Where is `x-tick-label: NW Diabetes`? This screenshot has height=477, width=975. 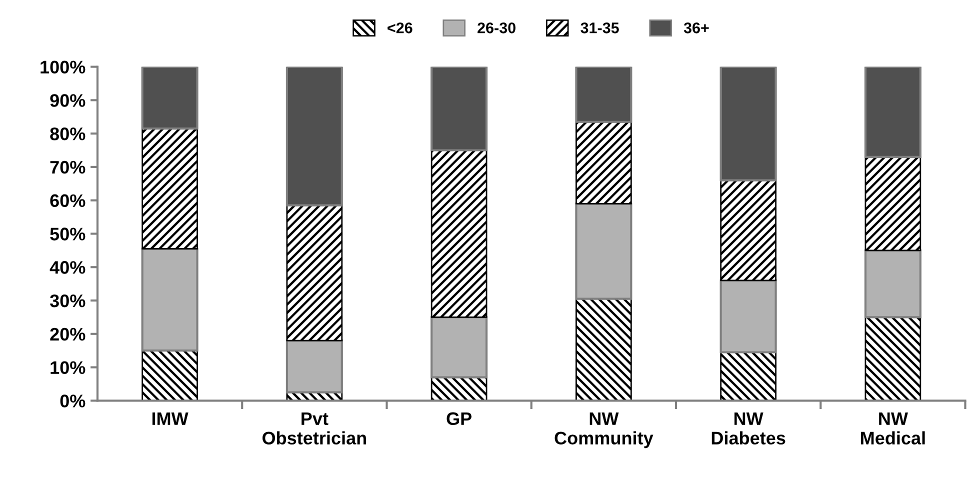 x-tick-label: NW Diabetes is located at coordinates (749, 428).